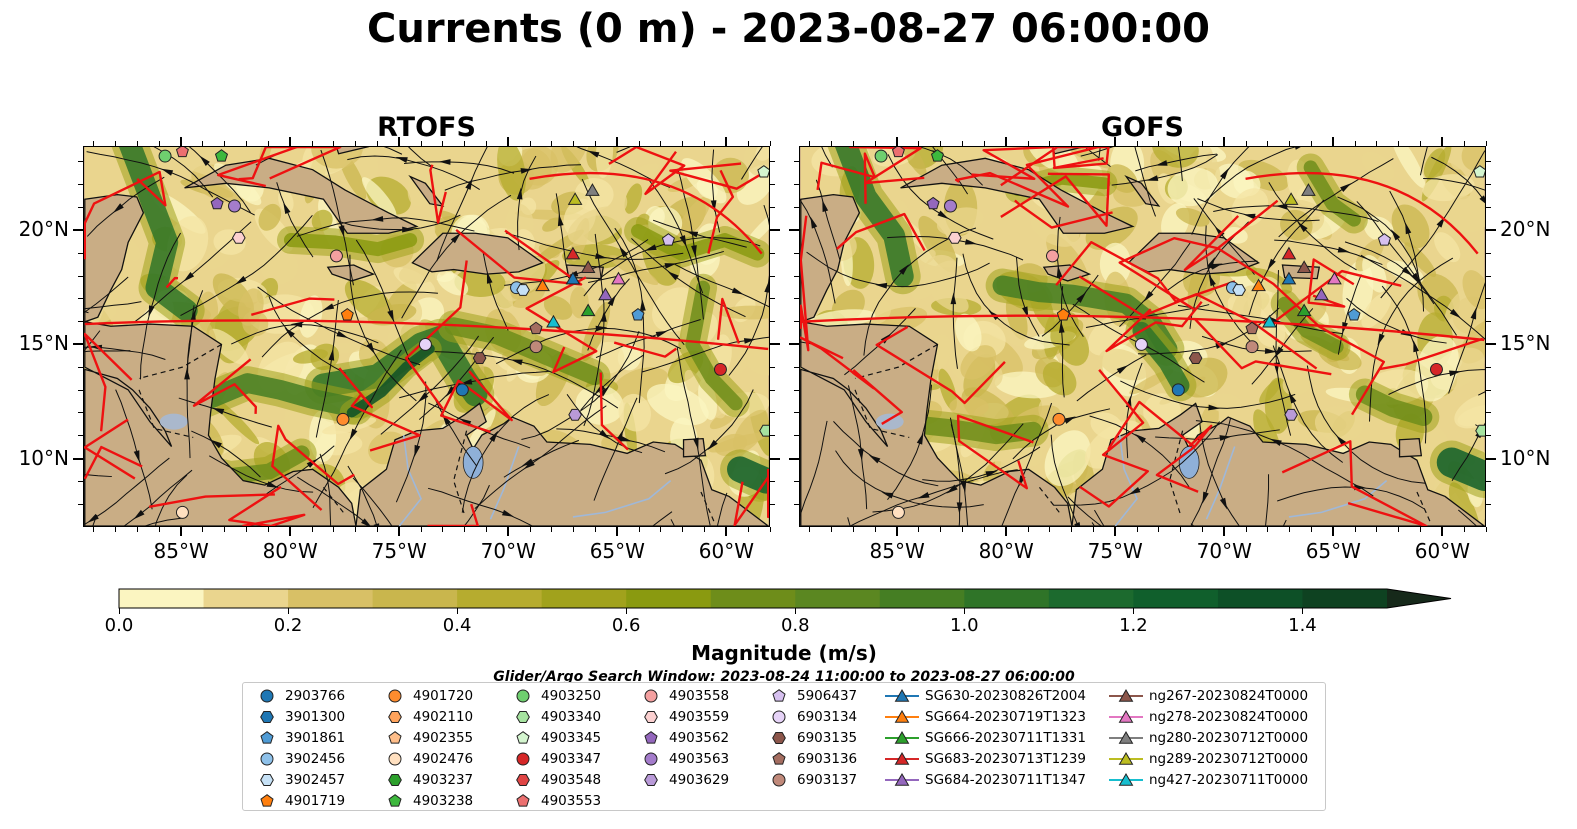 The height and width of the screenshot is (829, 1577). What do you see at coordinates (1419, 598) in the screenshot?
I see `colorbar-extend-arrow` at bounding box center [1419, 598].